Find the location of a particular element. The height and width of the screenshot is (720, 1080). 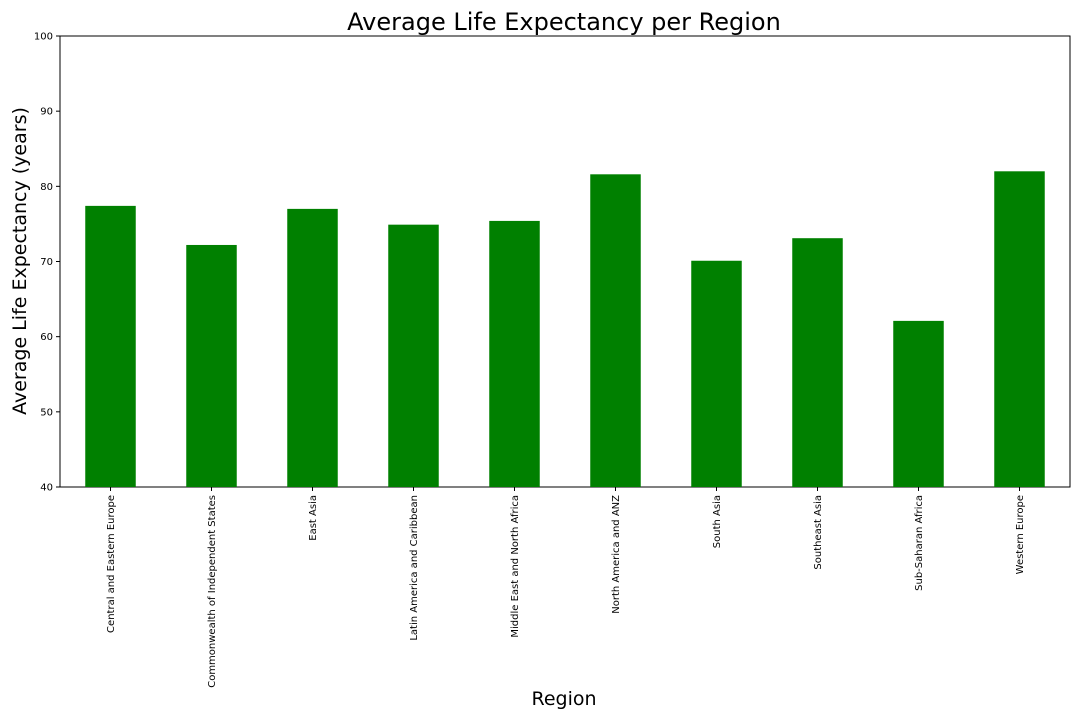

y-tick-label: 90 is located at coordinates (46, 112).